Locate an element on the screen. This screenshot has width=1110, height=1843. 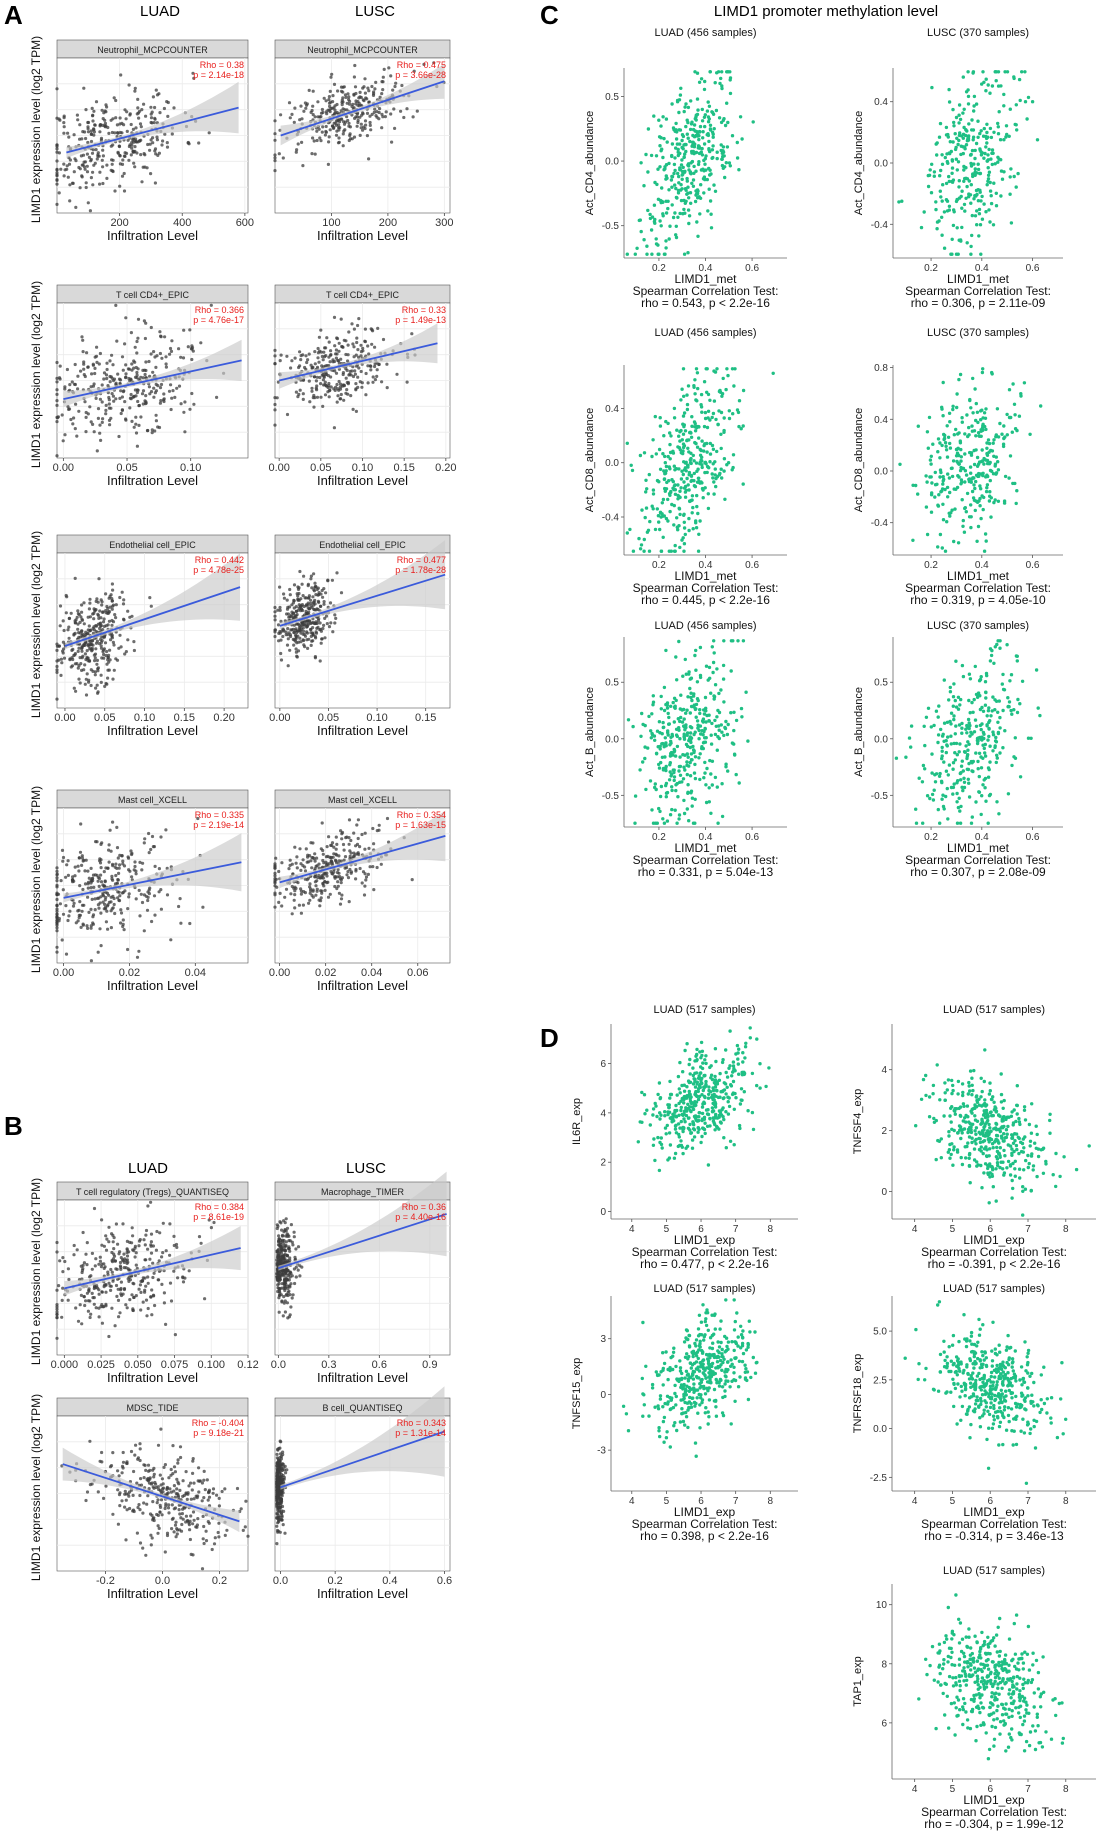
facet-title: T cell regulatory (Tregs)_QUANTISEQ is located at coordinates (152, 1192).